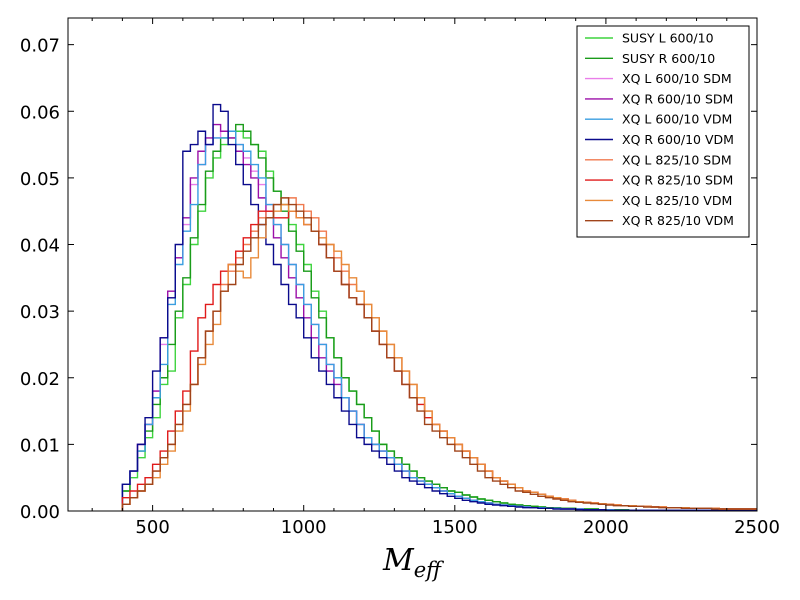 The width and height of the screenshot is (800, 600). I want to click on x-axis-label-main: M, so click(398, 560).